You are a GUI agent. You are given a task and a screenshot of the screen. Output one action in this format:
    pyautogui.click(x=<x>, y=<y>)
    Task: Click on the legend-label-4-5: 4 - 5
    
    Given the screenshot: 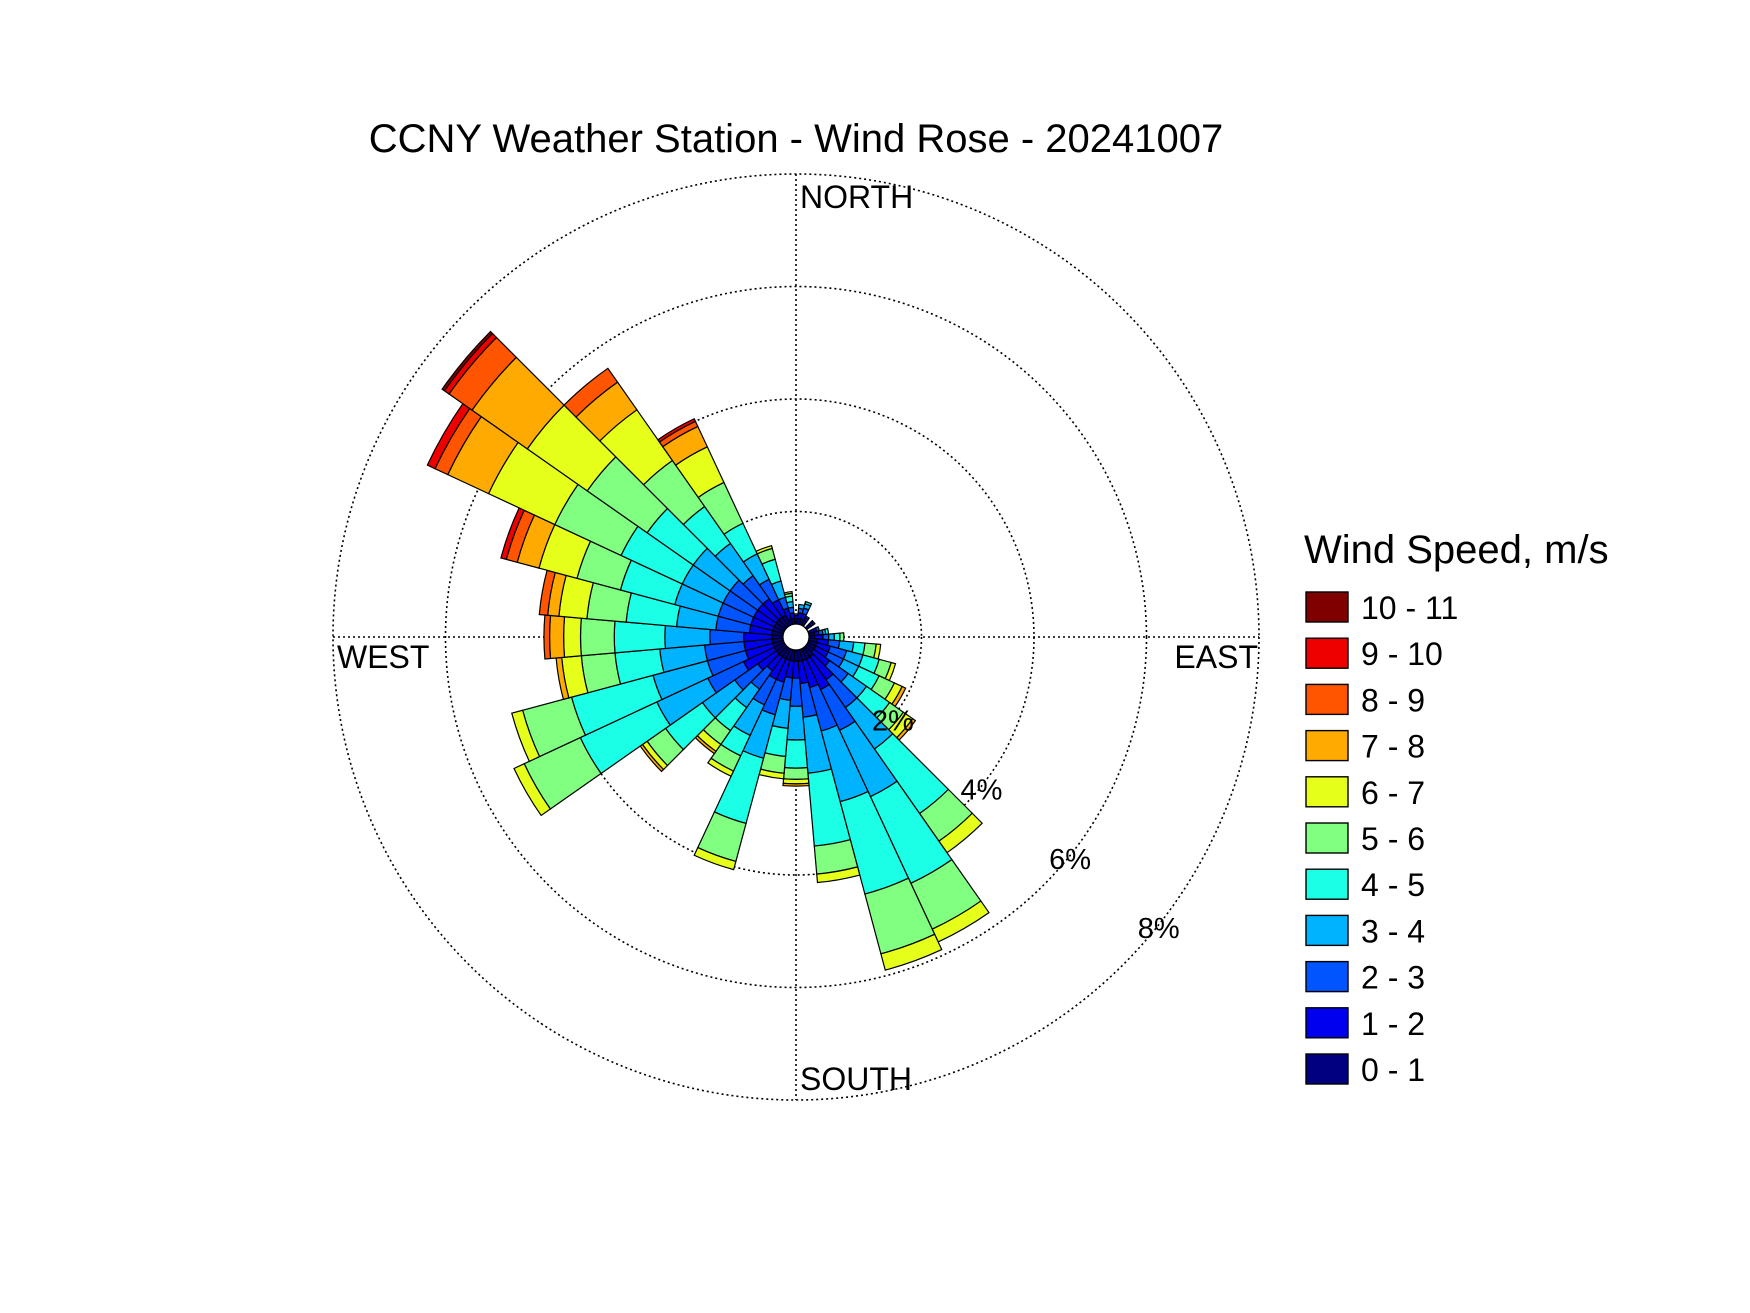 What is the action you would take?
    pyautogui.click(x=1393, y=885)
    